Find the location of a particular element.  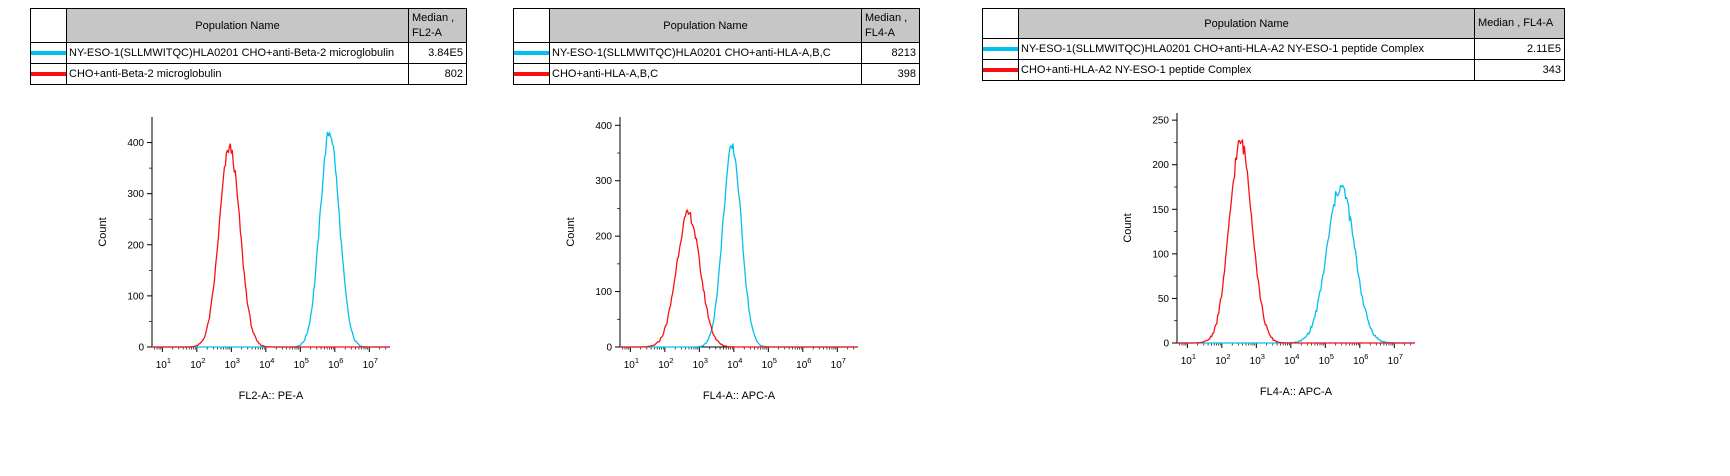

median-header: Median , FL4-A is located at coordinates (890, 25).